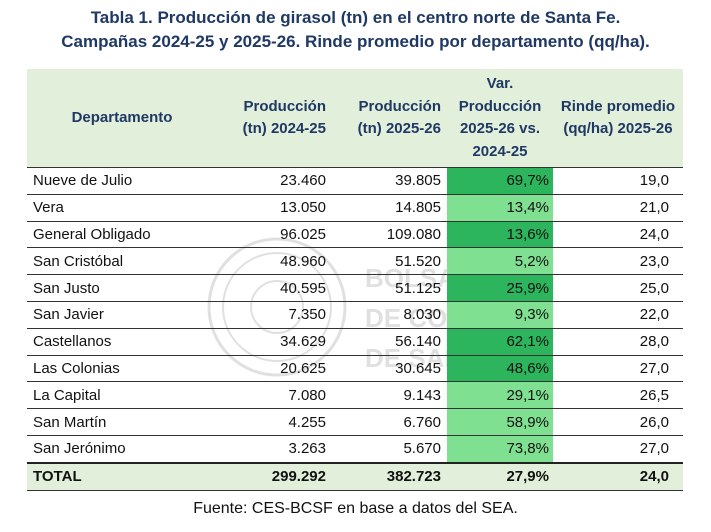 The width and height of the screenshot is (711, 532). I want to click on cell-variacion: 29,1%, so click(500, 395).